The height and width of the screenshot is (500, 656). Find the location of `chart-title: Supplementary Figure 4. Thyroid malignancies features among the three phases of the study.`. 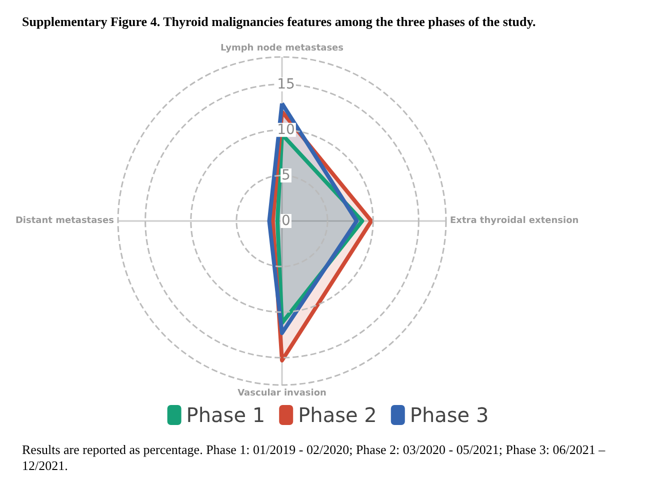

chart-title: Supplementary Figure 4. Thyroid malignancies features among the three phases of the study. is located at coordinates (279, 22).